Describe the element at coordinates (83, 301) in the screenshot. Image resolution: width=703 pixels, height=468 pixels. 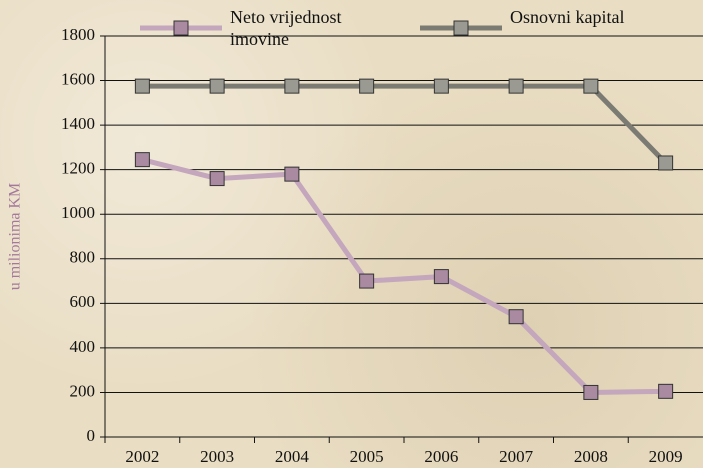
I see `y-tick-label: 600` at that location.